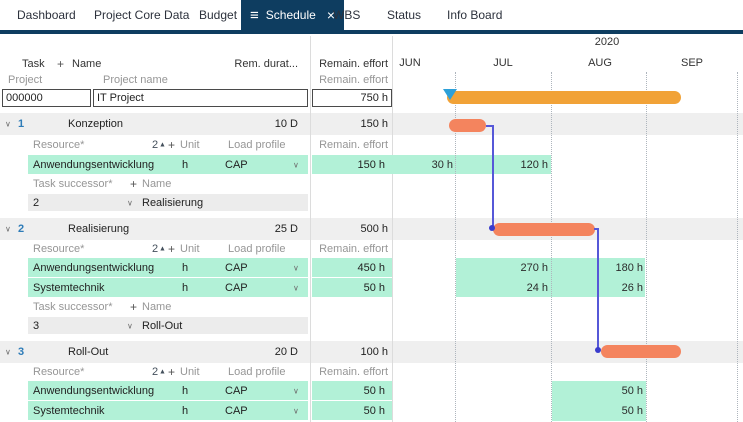 The height and width of the screenshot is (422, 743). I want to click on close-icon: ×, so click(330, 15).